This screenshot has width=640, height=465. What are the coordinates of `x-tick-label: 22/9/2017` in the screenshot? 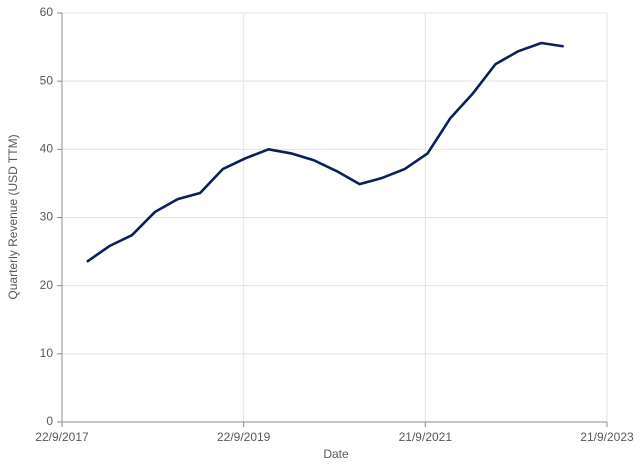 It's located at (62, 437).